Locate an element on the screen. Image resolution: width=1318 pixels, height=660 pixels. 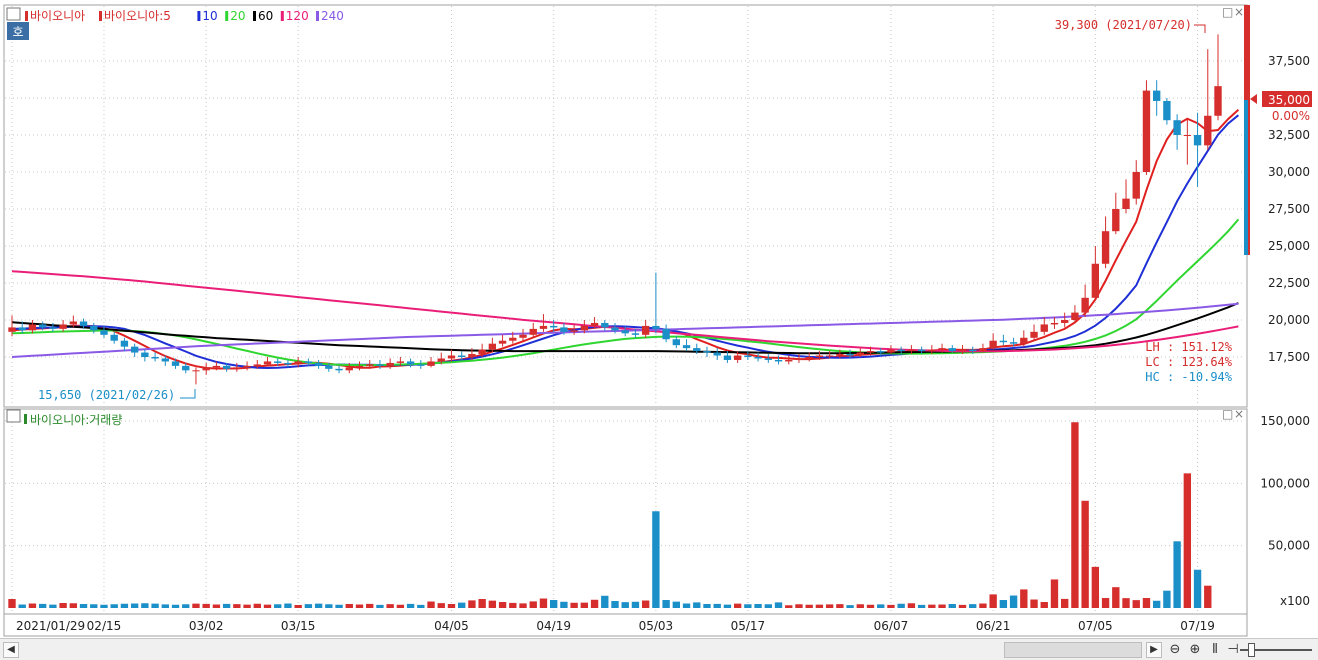
high-annotation-arrow is located at coordinates (1200, 28).